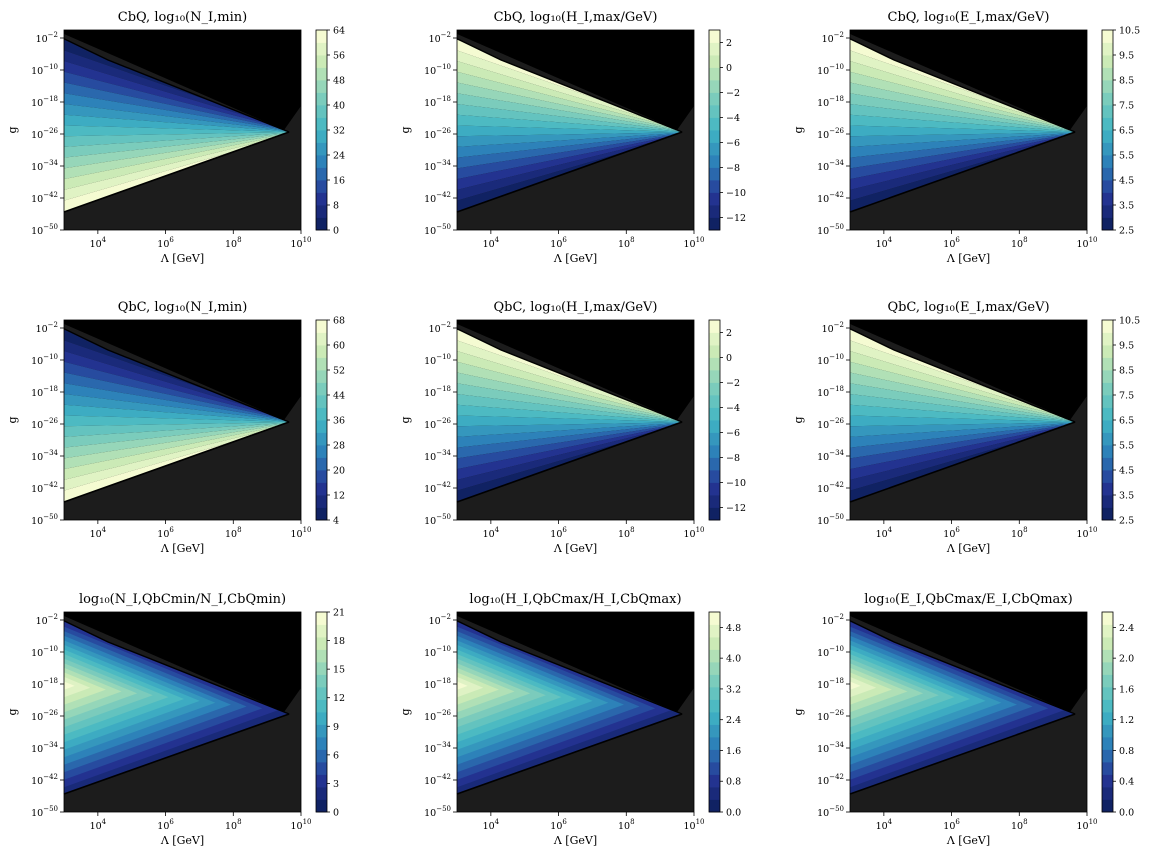 This screenshot has width=1153, height=852. Describe the element at coordinates (951, 533) in the screenshot. I see `x-tick-label: 10⁶` at that location.